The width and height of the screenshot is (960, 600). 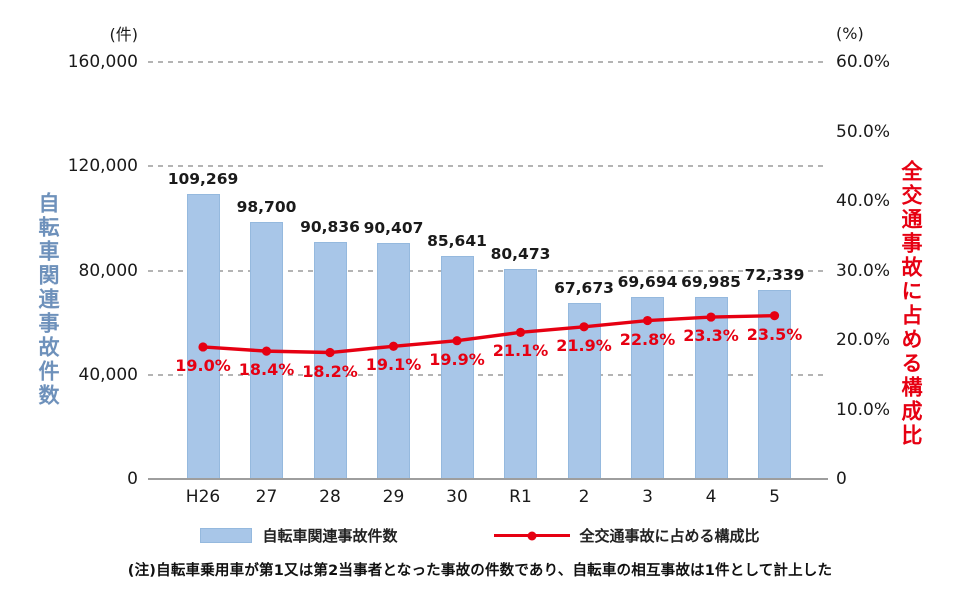 What do you see at coordinates (520, 254) in the screenshot?
I see `bar-value-label: 80,473` at bounding box center [520, 254].